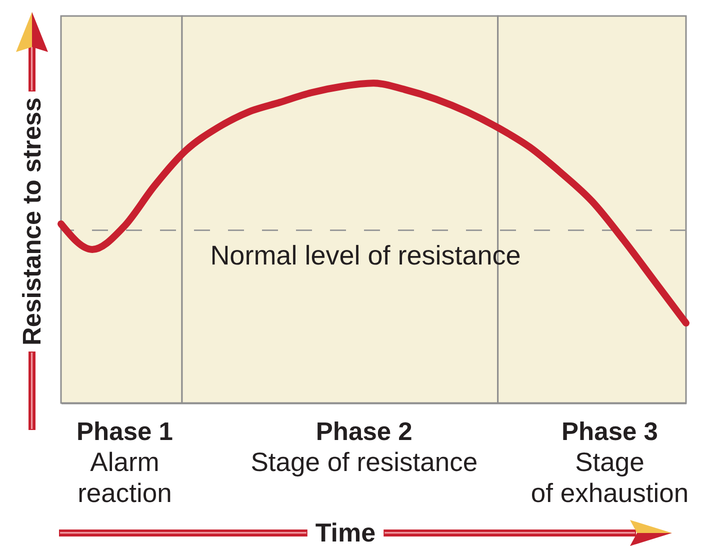  Describe the element at coordinates (32, 221) in the screenshot. I see `y-axis-title: Resistance to stress` at that location.